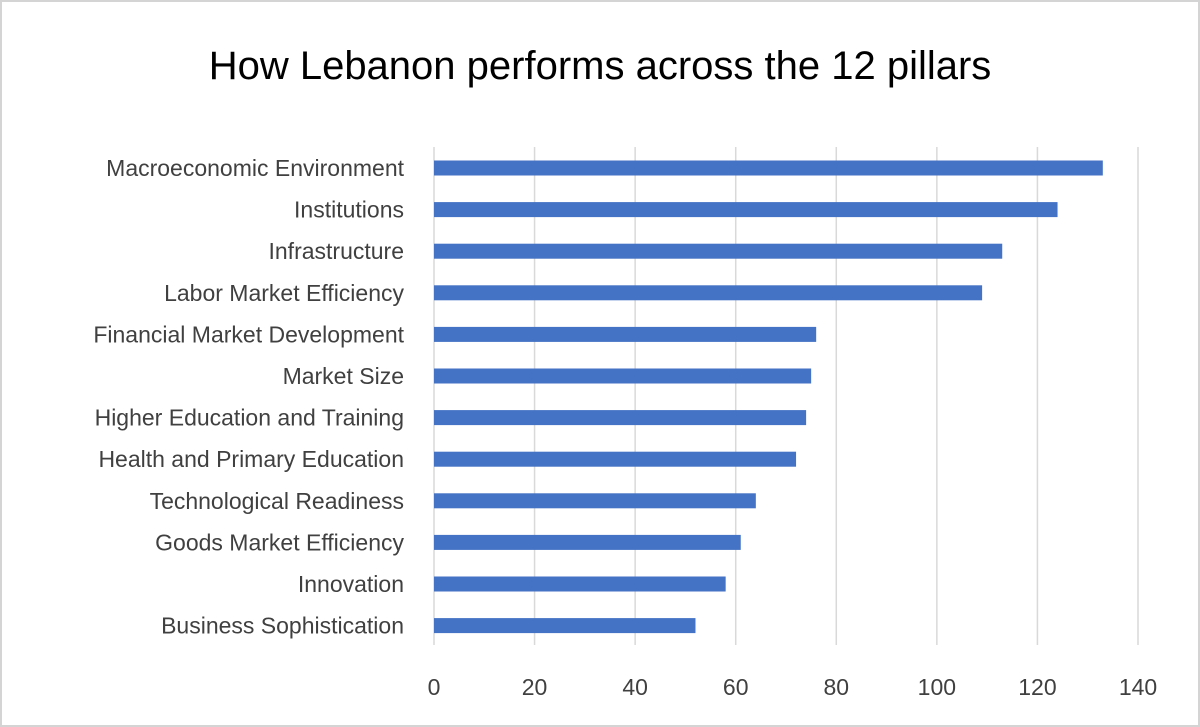  What do you see at coordinates (279, 542) in the screenshot?
I see `category-label: Goods Market Efficiency` at bounding box center [279, 542].